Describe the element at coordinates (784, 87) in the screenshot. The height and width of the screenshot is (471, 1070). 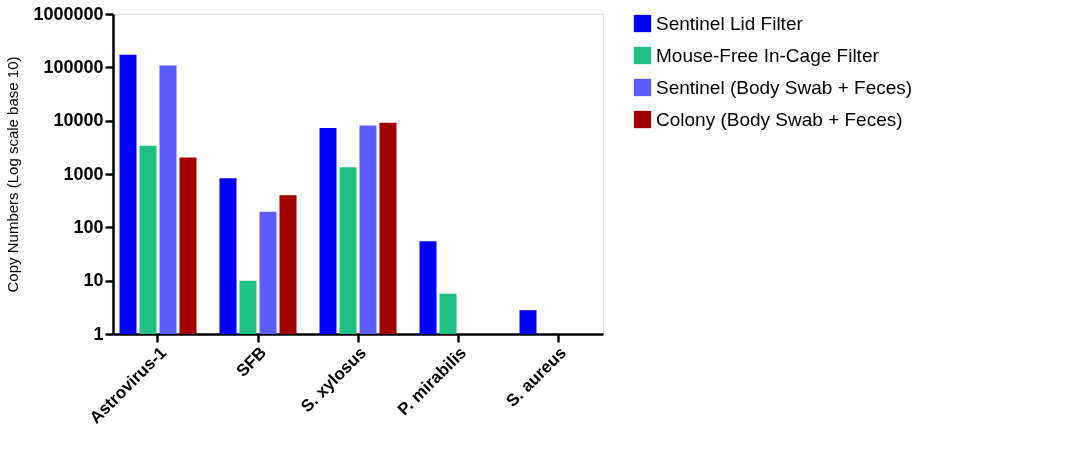
I see `legend-label: Sentinel (Body Swab + Feces)` at that location.